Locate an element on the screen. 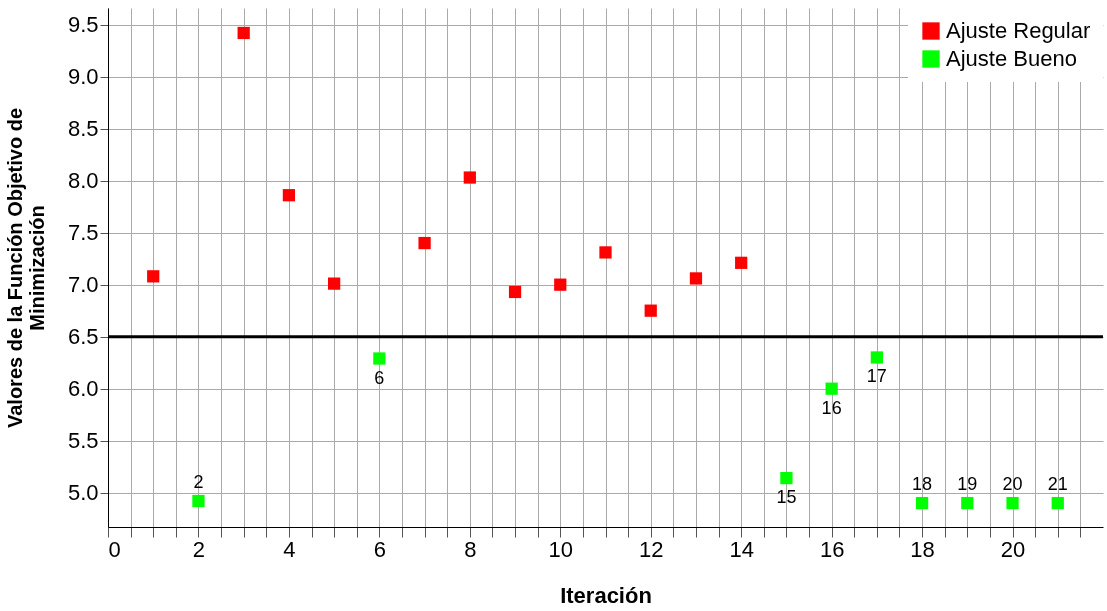 This screenshot has height=611, width=1107. legend-label: Ajuste Regular is located at coordinates (1018, 30).